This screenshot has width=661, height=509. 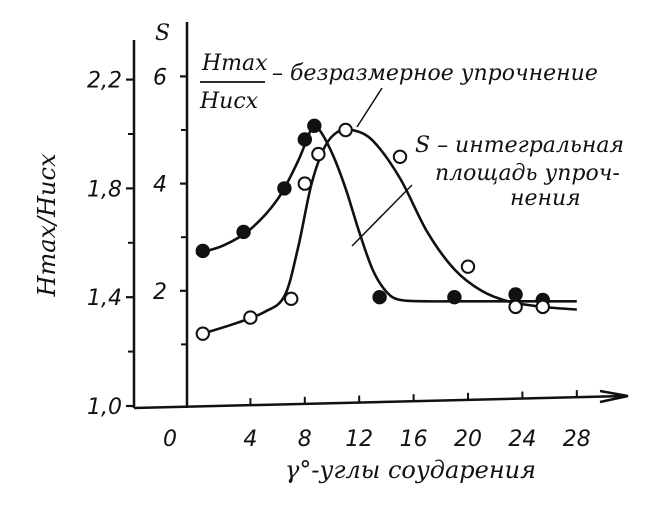 What do you see at coordinates (359, 439) in the screenshot?
I see `x-tick-label: 12` at bounding box center [359, 439].